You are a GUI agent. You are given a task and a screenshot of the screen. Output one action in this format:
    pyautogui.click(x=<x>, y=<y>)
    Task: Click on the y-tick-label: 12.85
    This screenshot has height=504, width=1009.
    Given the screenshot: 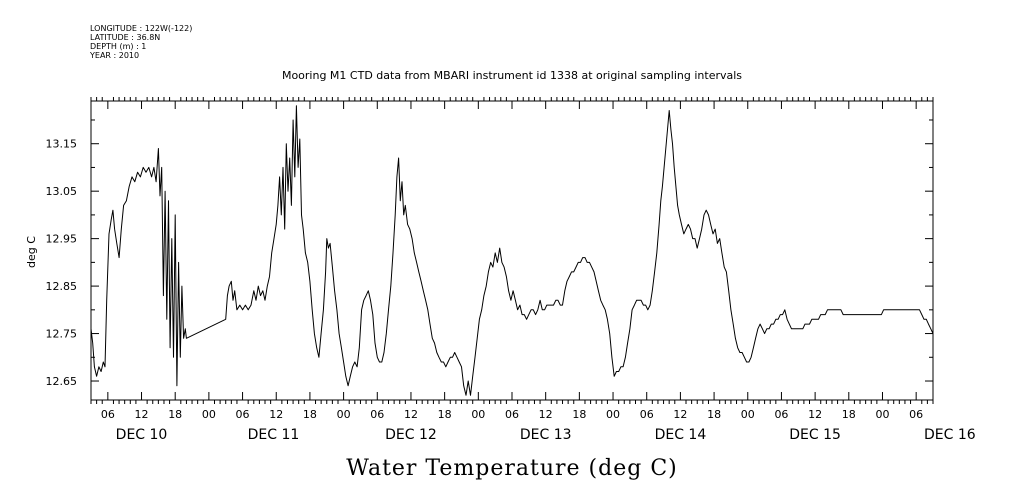 What is the action you would take?
    pyautogui.click(x=62, y=286)
    